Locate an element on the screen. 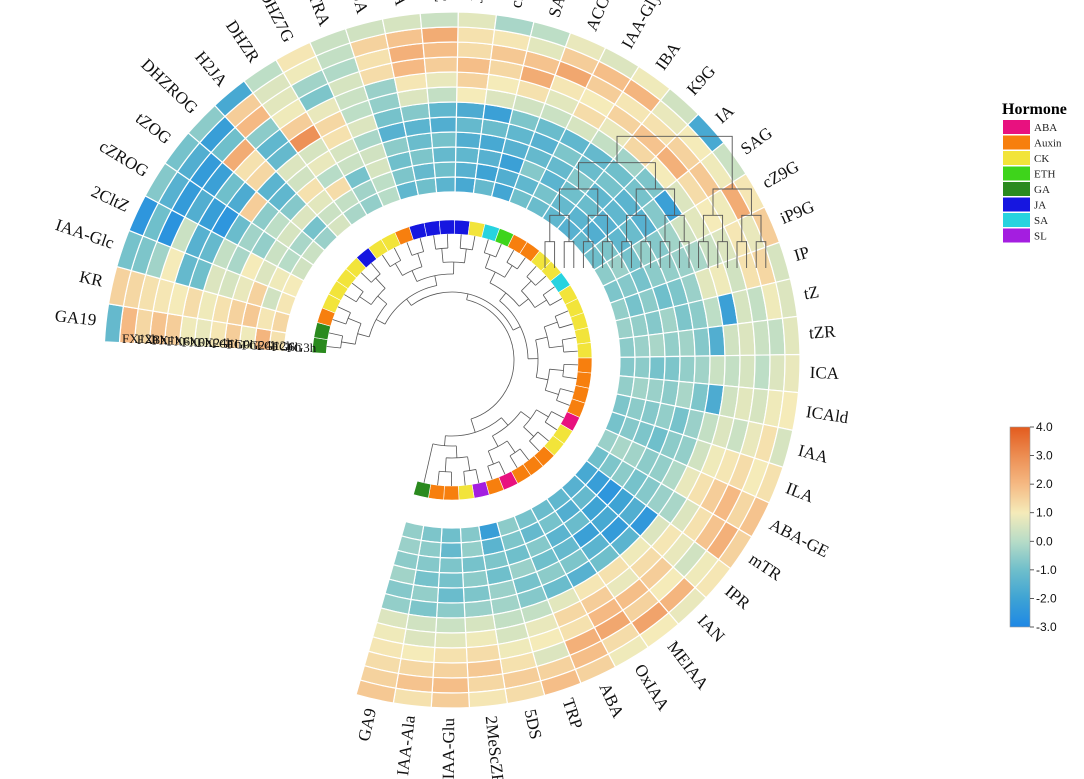 Image resolution: width=1084 pixels, height=779 pixels. sample-label: FX1h is located at coordinates (167, 340).